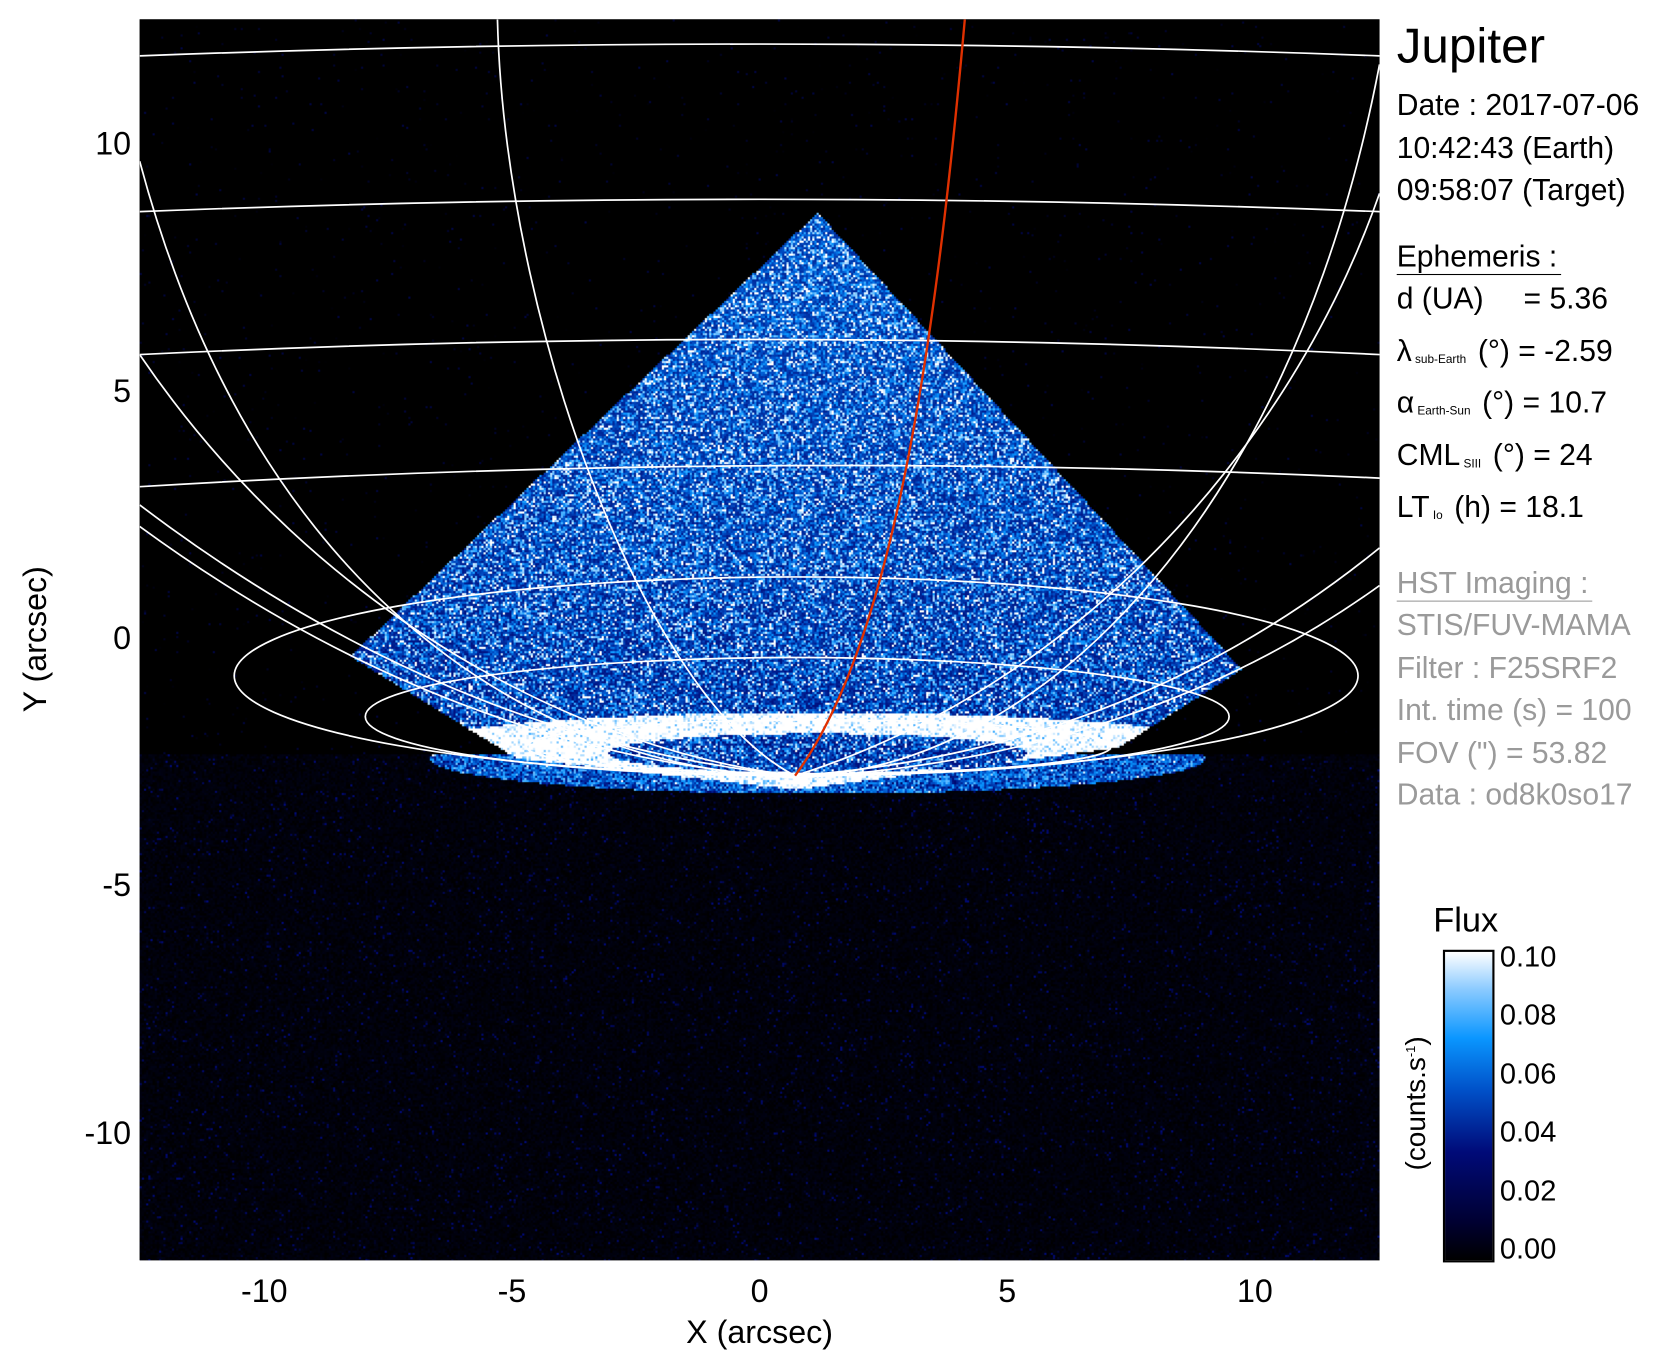 The image size is (1676, 1367). What do you see at coordinates (1404, 350) in the screenshot?
I see `ephemeris-label: λ` at bounding box center [1404, 350].